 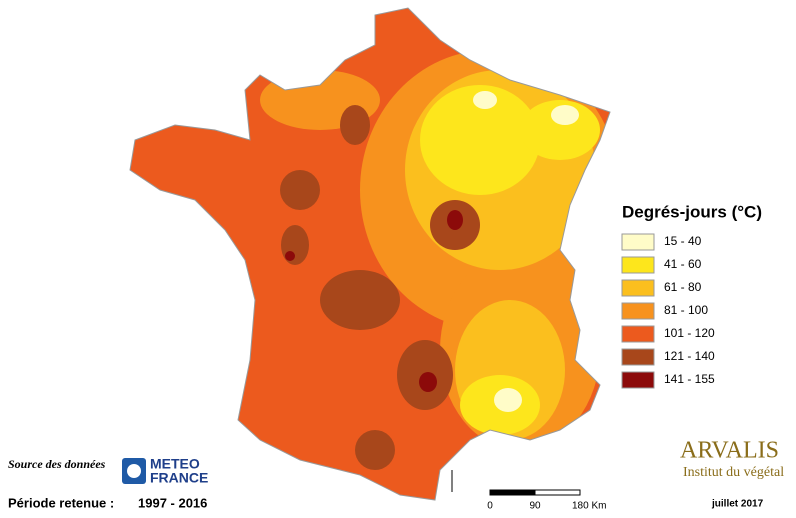 I want to click on source-label: Source des données, so click(x=57, y=464).